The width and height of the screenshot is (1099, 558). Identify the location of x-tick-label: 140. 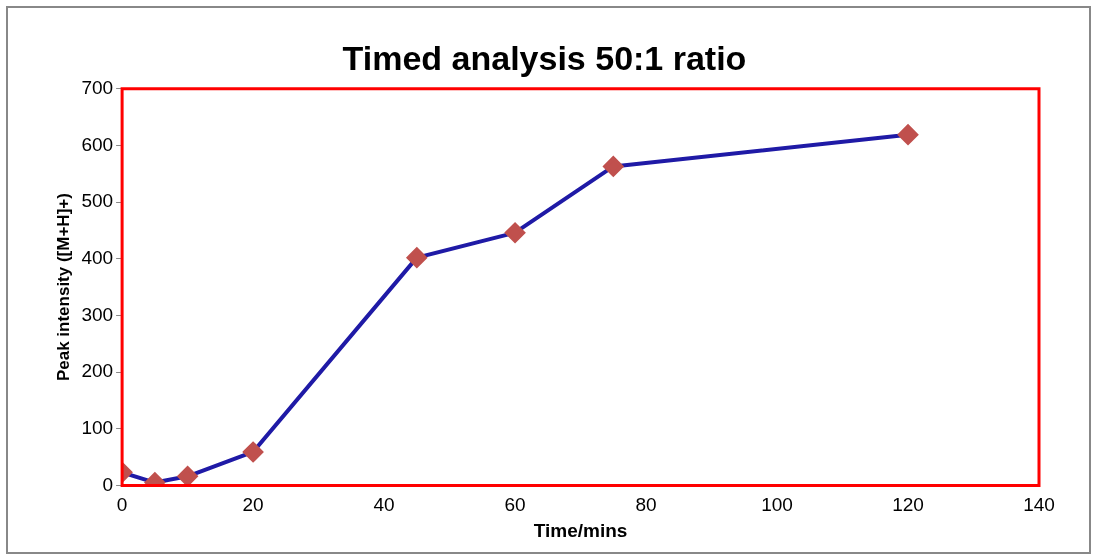
(1039, 505).